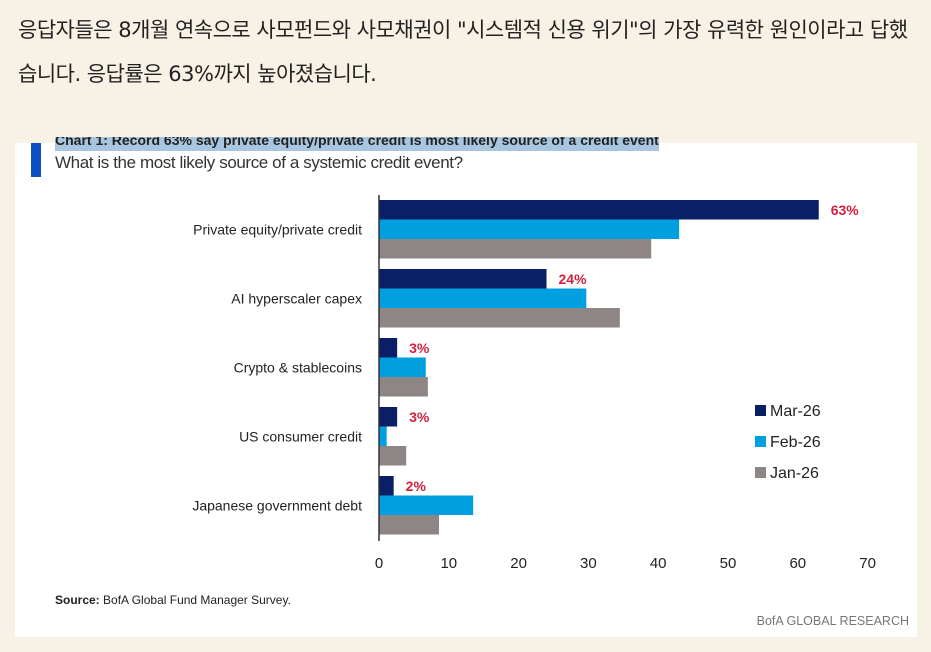 The height and width of the screenshot is (652, 931). Describe the element at coordinates (728, 563) in the screenshot. I see `x-tick-label: 50` at that location.